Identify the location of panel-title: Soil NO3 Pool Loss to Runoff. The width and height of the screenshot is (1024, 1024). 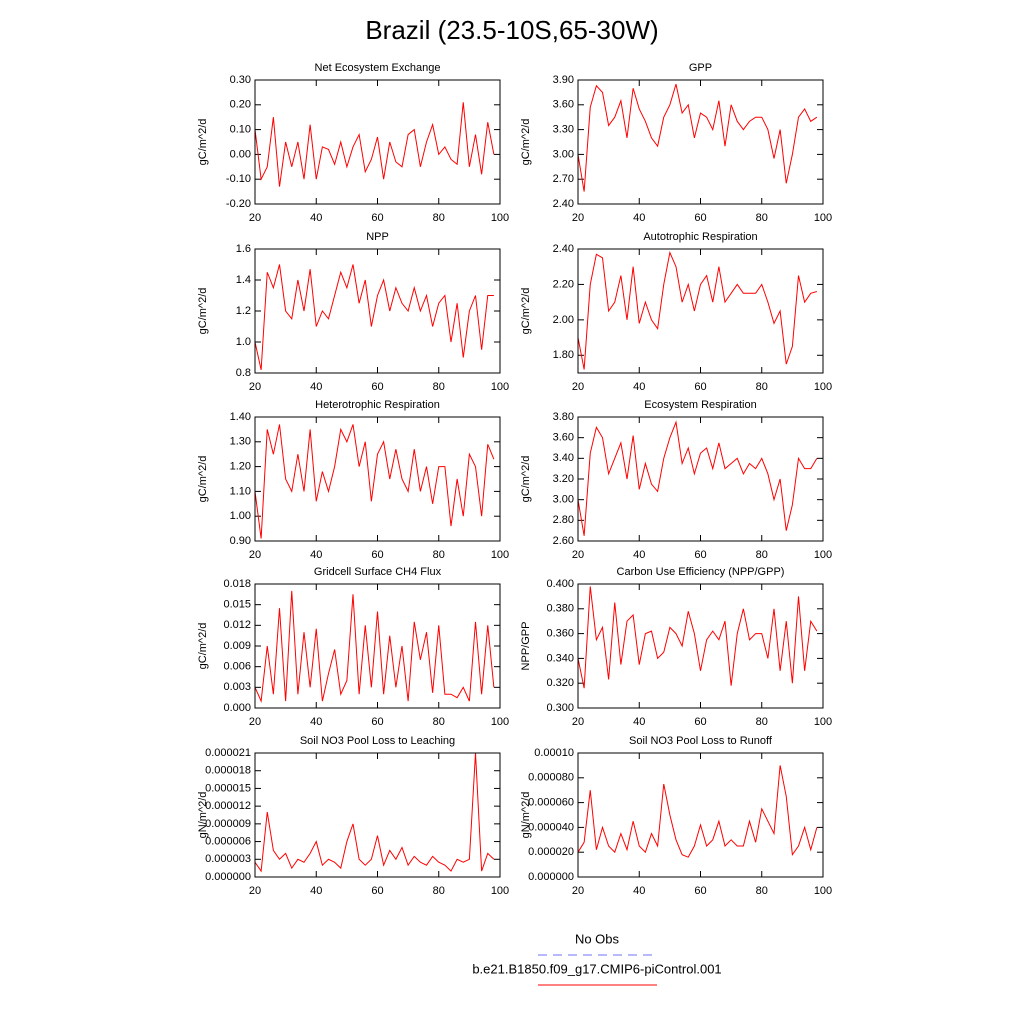
(701, 741).